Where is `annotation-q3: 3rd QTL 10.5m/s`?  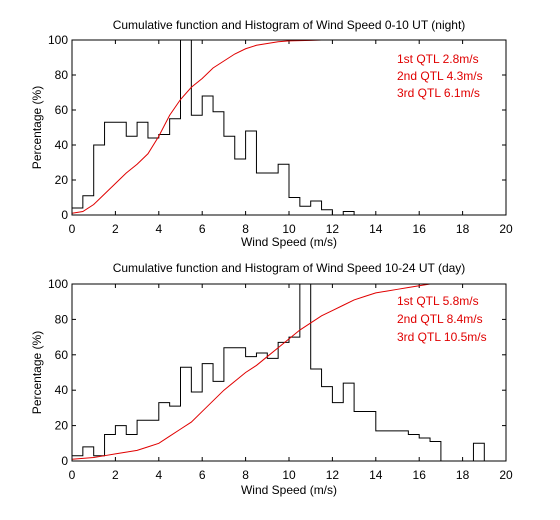
annotation-q3: 3rd QTL 10.5m/s is located at coordinates (442, 337).